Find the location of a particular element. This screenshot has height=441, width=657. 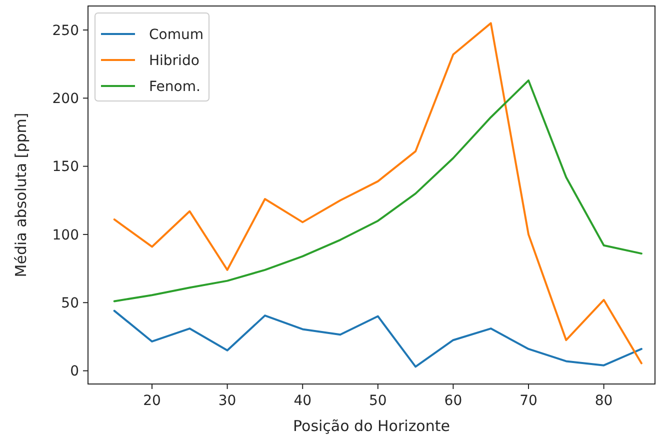

x-tick-label: 70 is located at coordinates (529, 401).